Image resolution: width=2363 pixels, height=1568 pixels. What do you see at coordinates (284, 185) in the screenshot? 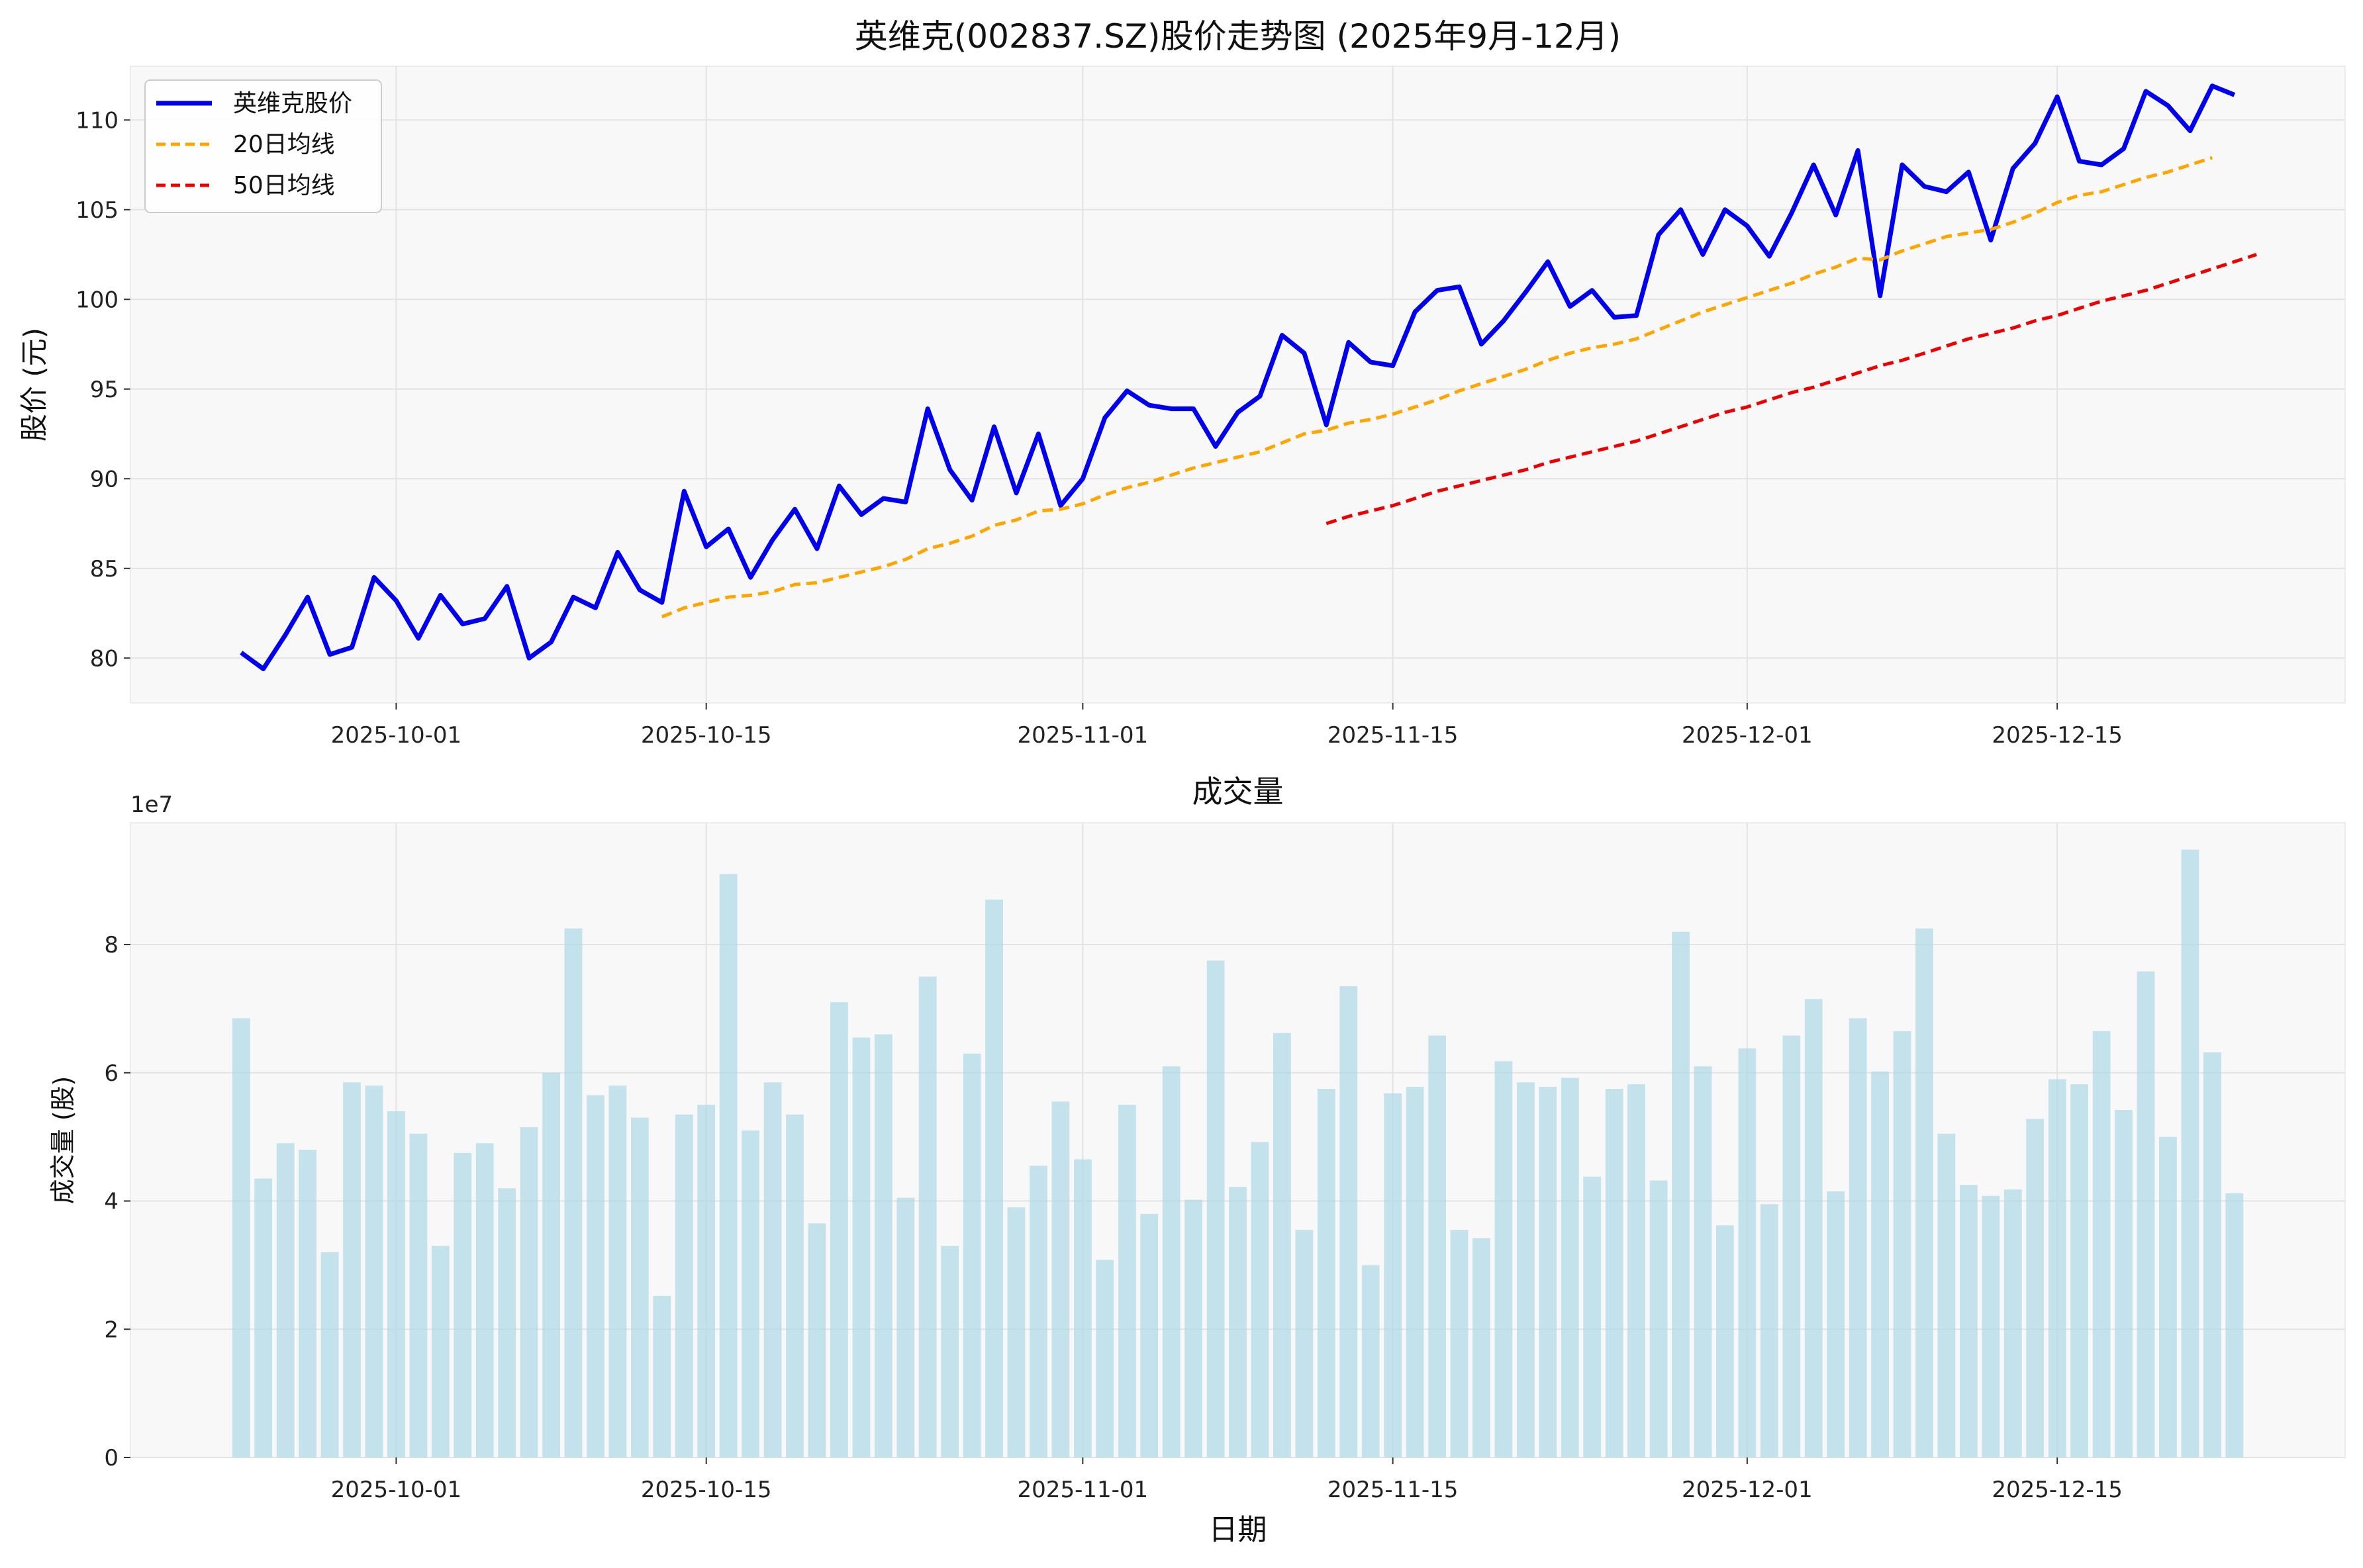
I see `legend-label-ma50: 50日均线` at bounding box center [284, 185].